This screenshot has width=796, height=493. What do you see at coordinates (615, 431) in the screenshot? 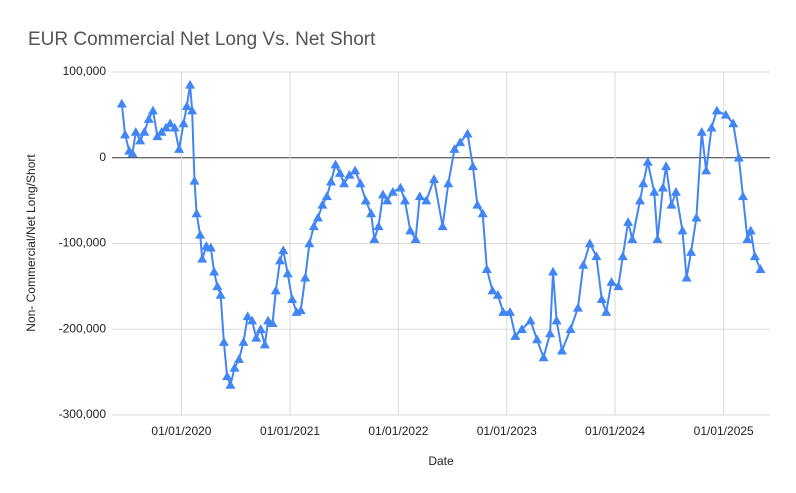
I see `x-tick-label: 01/01/2024` at bounding box center [615, 431].